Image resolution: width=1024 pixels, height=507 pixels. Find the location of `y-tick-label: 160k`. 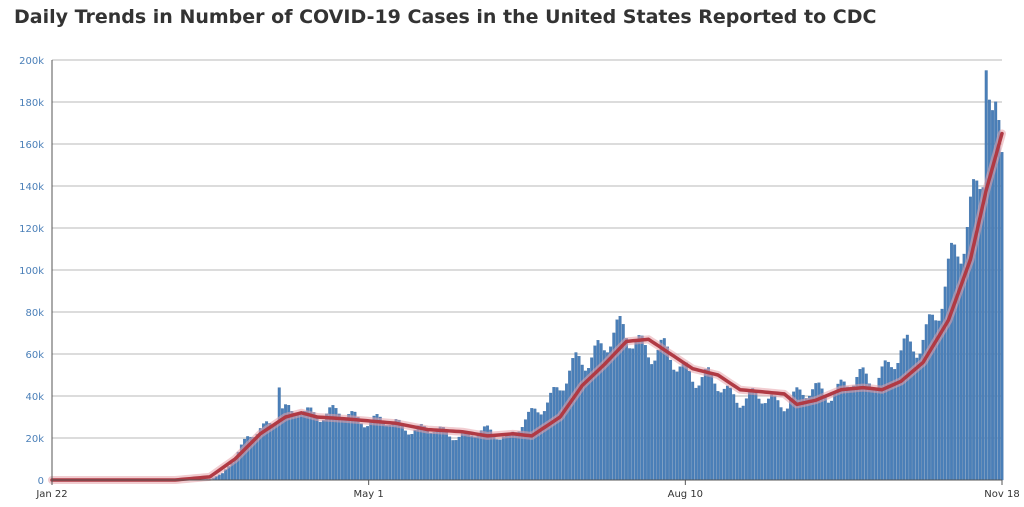

y-tick-label: 160k is located at coordinates (31, 145).